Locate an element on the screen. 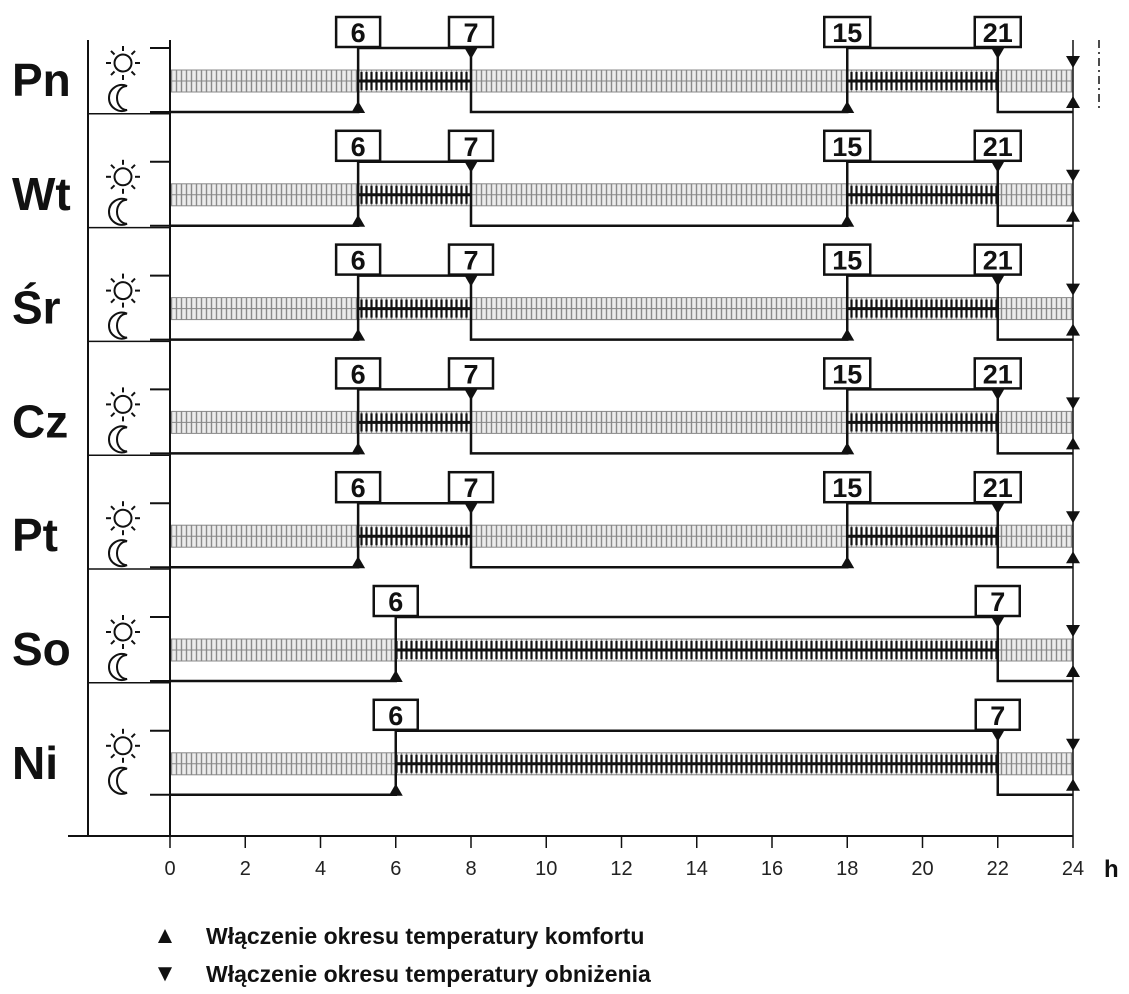  day-label: Ni is located at coordinates (35, 763).